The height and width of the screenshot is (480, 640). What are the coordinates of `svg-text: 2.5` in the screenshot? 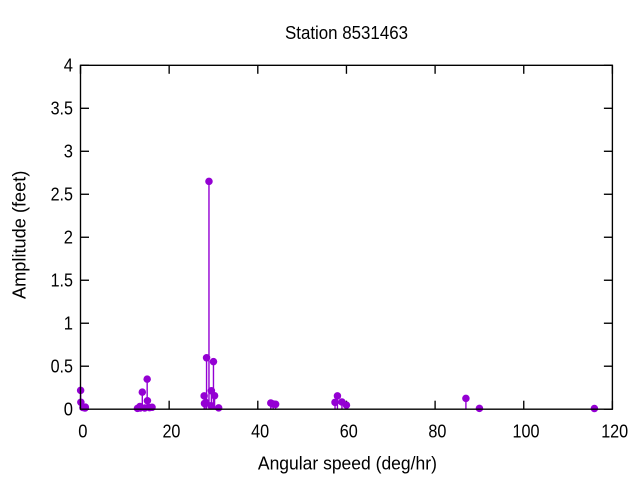 It's located at (62, 194).